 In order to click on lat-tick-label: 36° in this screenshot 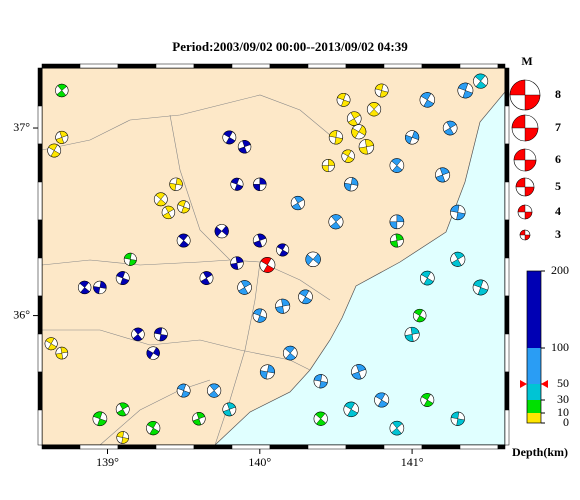, I will do `click(21, 314)`.